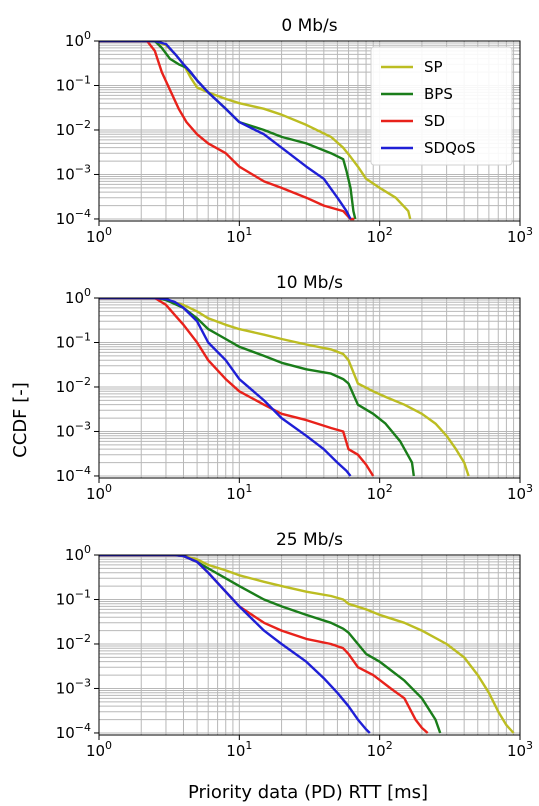 This screenshot has width=539, height=806. Describe the element at coordinates (309, 26) in the screenshot. I see `panel-title: 0 Mb/s` at that location.